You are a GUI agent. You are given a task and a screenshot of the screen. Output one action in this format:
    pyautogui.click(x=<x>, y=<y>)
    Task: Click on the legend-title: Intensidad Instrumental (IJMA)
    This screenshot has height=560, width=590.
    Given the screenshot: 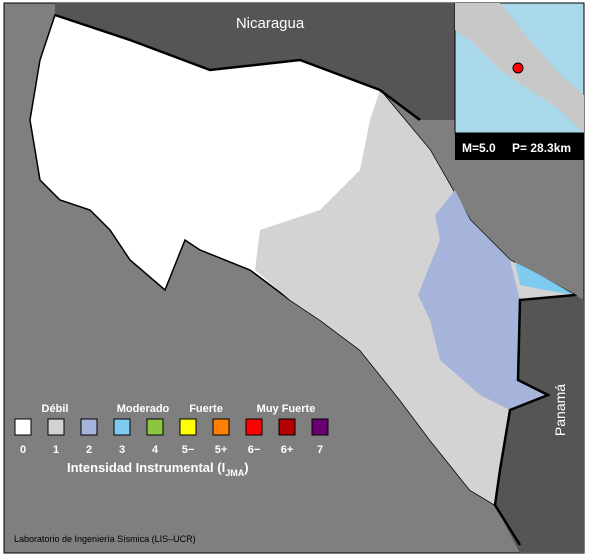 What is the action you would take?
    pyautogui.click(x=158, y=469)
    